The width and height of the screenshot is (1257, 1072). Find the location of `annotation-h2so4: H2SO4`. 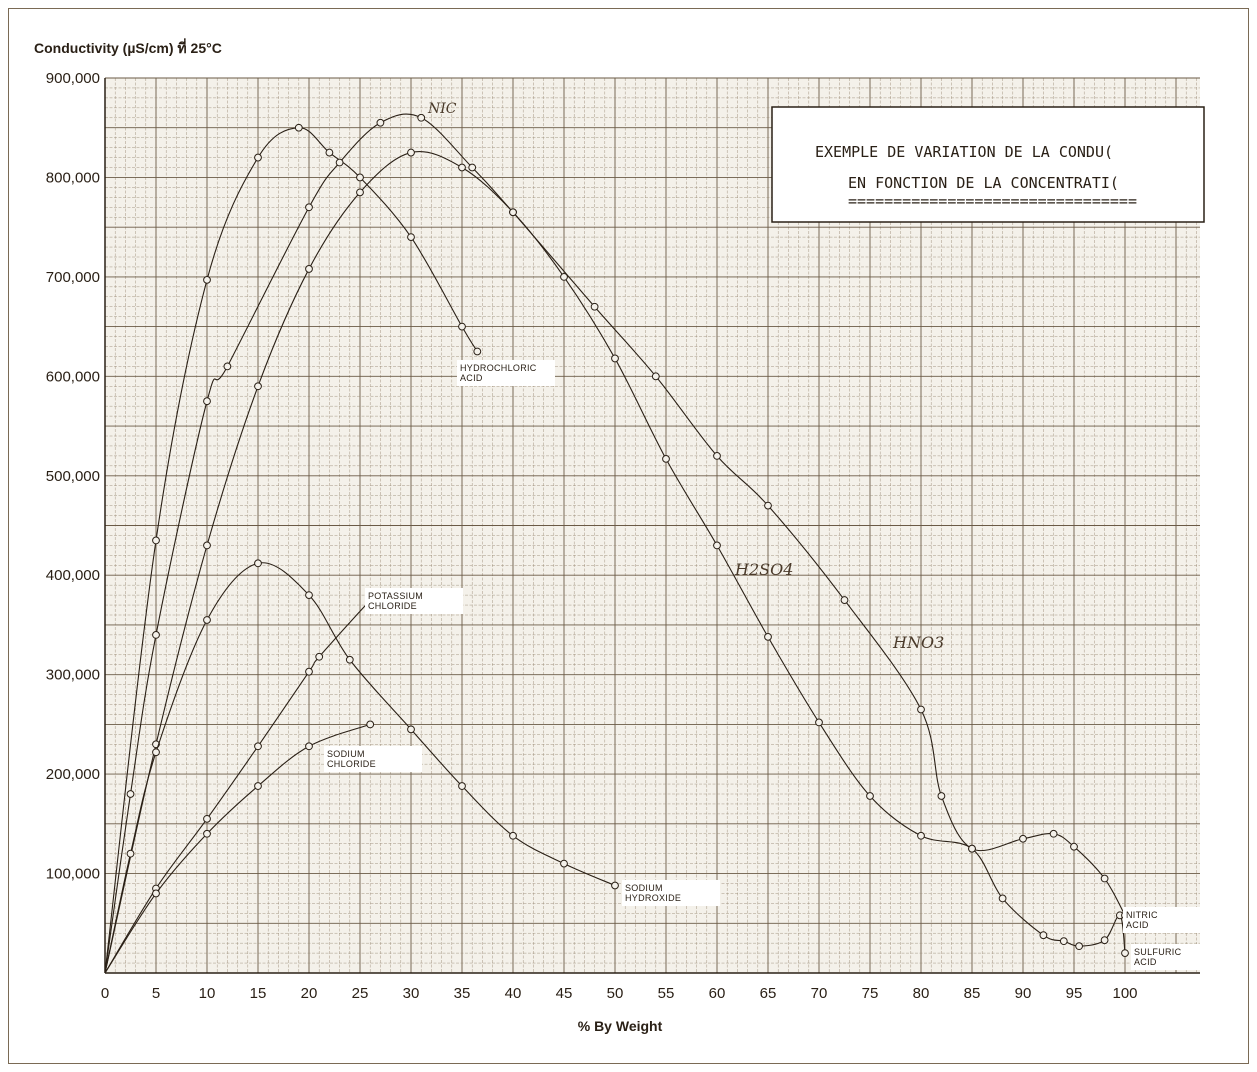

annotation-h2so4: H2SO4 is located at coordinates (763, 569).